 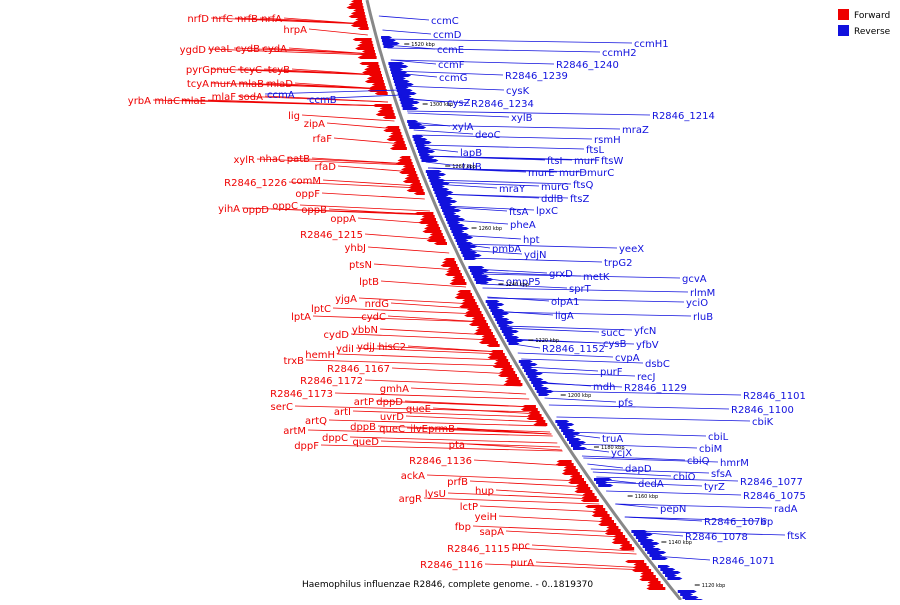 What do you see at coordinates (522, 118) in the screenshot?
I see `reverse-gene-label-xylb: xylB` at bounding box center [522, 118].